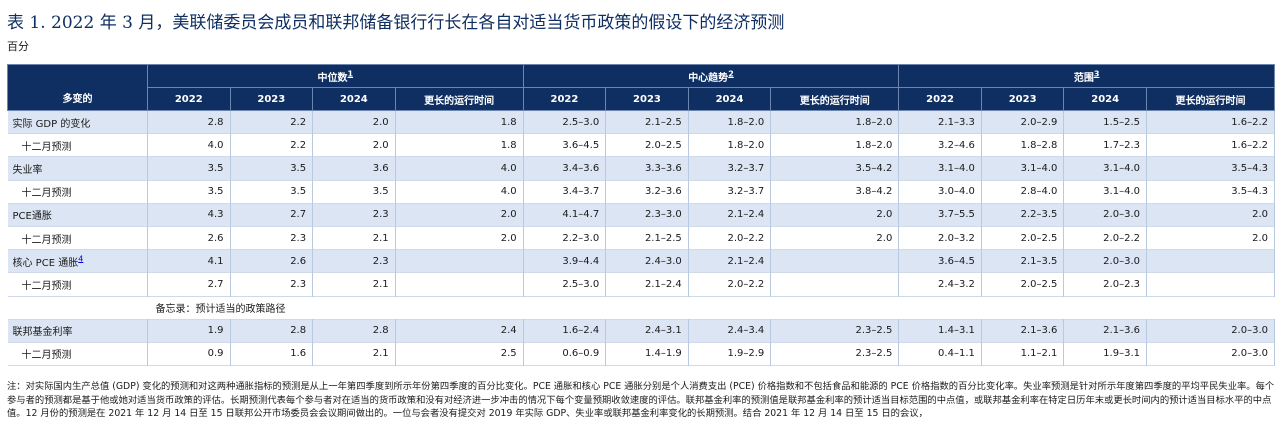  I want to click on value-cell: 2.5, so click(459, 354).